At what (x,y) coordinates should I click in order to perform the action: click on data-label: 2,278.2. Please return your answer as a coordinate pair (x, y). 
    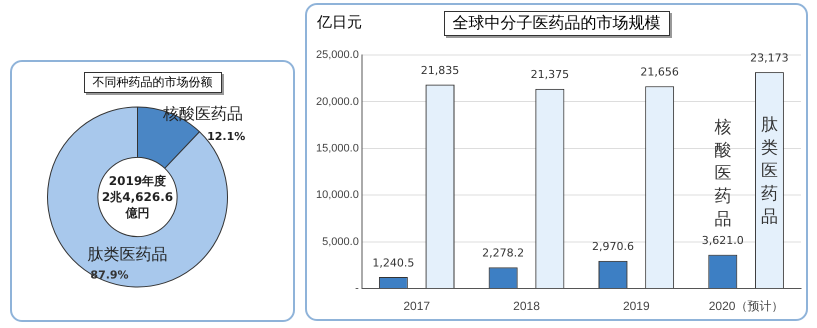
    Looking at the image, I should click on (503, 253).